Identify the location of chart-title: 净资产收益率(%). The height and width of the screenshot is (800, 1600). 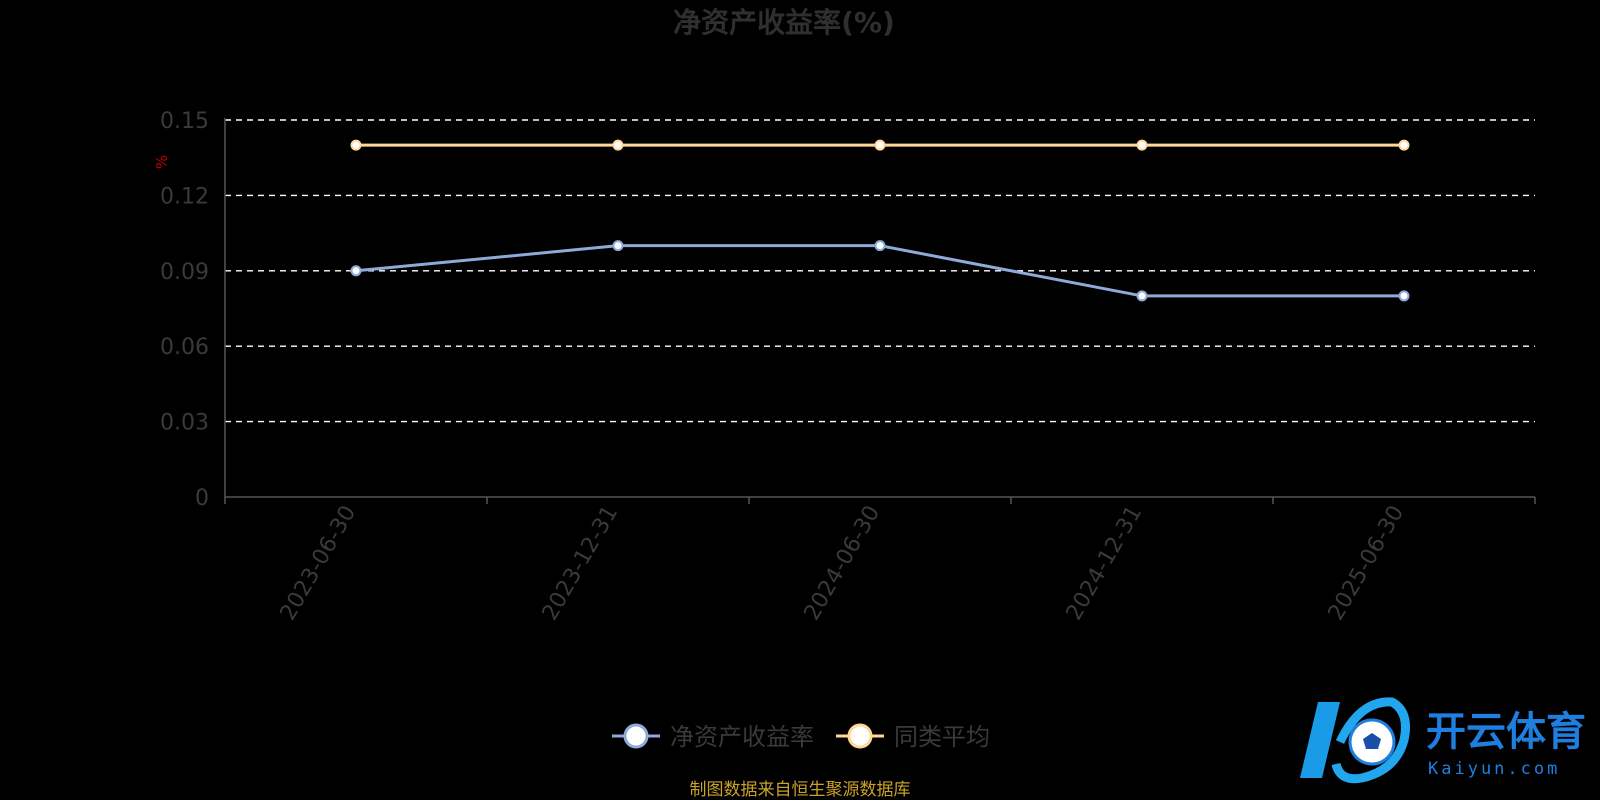
(784, 22).